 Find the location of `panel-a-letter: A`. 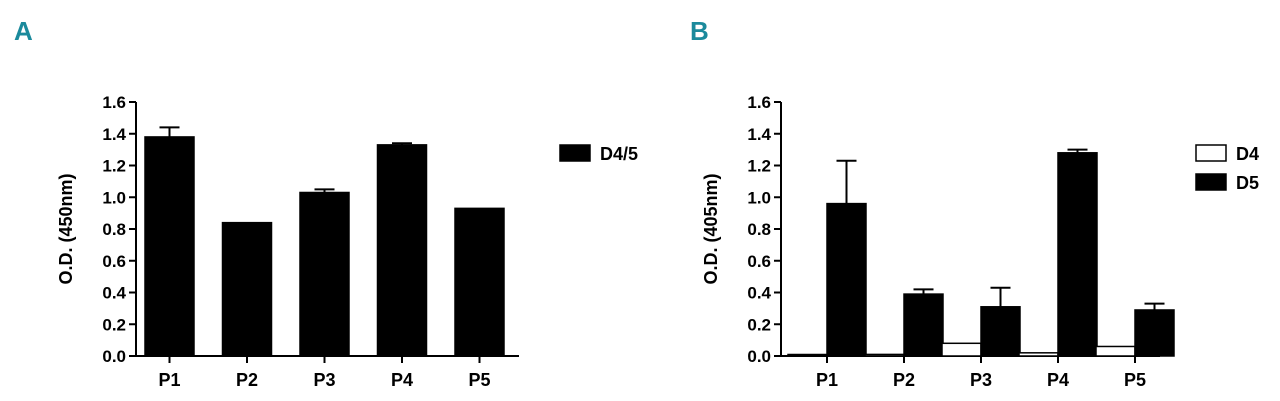

panel-a-letter: A is located at coordinates (23, 31).